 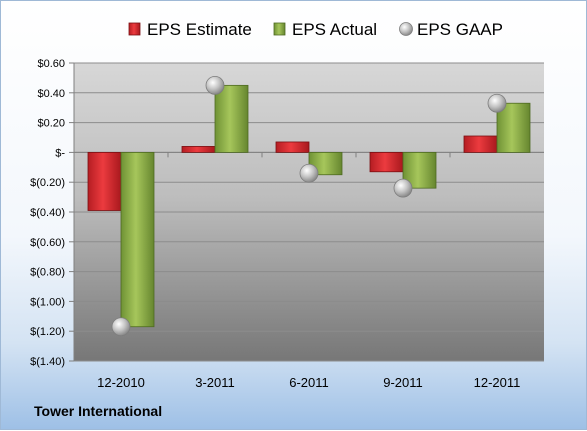 What do you see at coordinates (51, 124) in the screenshot?
I see `y-tick-label: $0.20` at bounding box center [51, 124].